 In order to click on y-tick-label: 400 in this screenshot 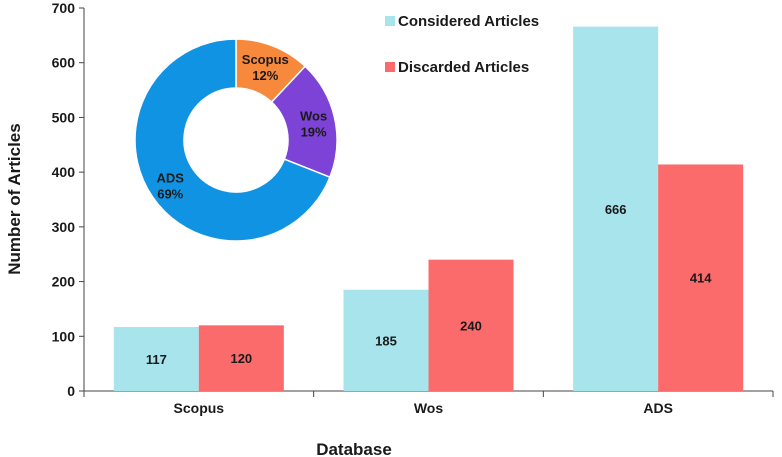, I will do `click(64, 172)`.